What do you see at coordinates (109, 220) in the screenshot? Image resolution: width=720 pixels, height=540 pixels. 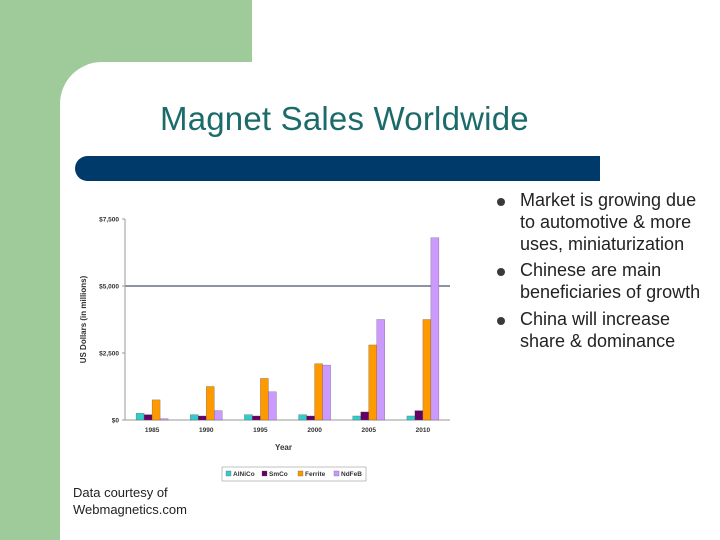 I see `y-tick-label: $7,500` at bounding box center [109, 220].